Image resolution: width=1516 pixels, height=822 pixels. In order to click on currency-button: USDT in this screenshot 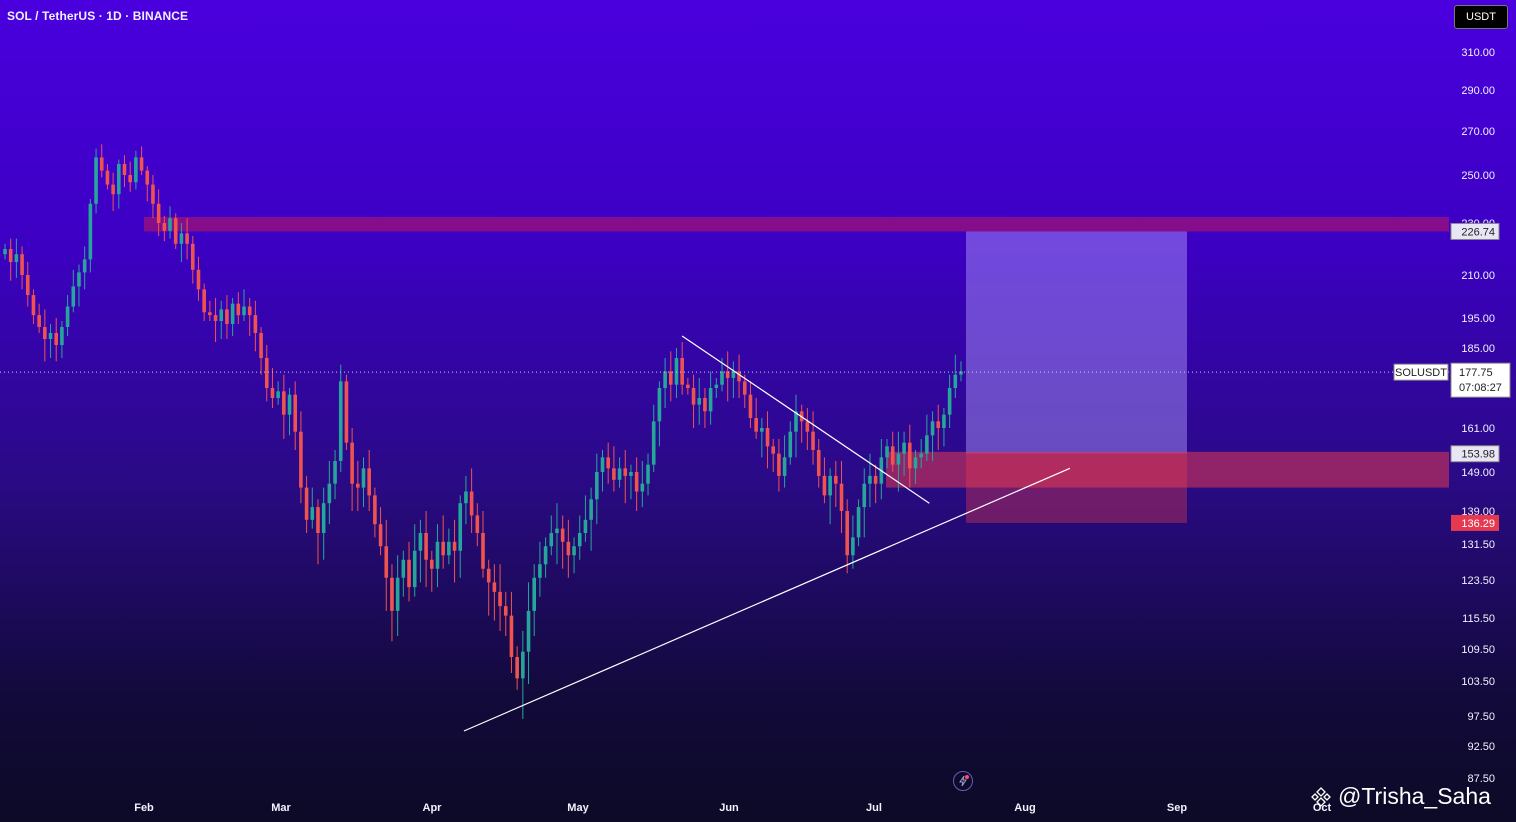, I will do `click(1481, 17)`.